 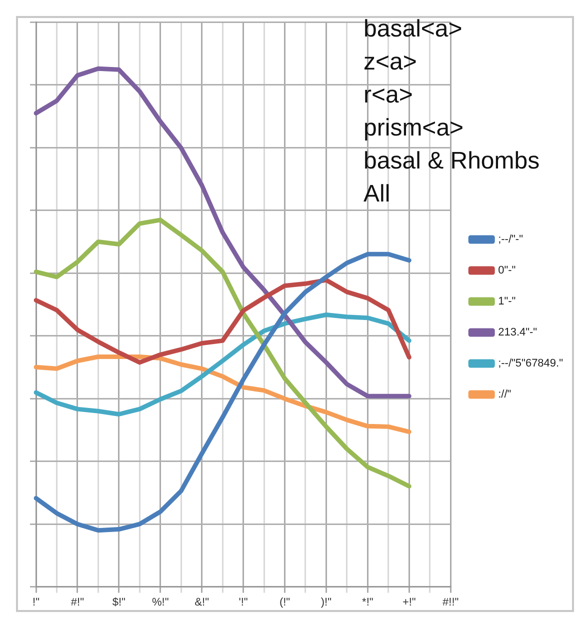 I want to click on legend-label: ://", so click(x=505, y=394).